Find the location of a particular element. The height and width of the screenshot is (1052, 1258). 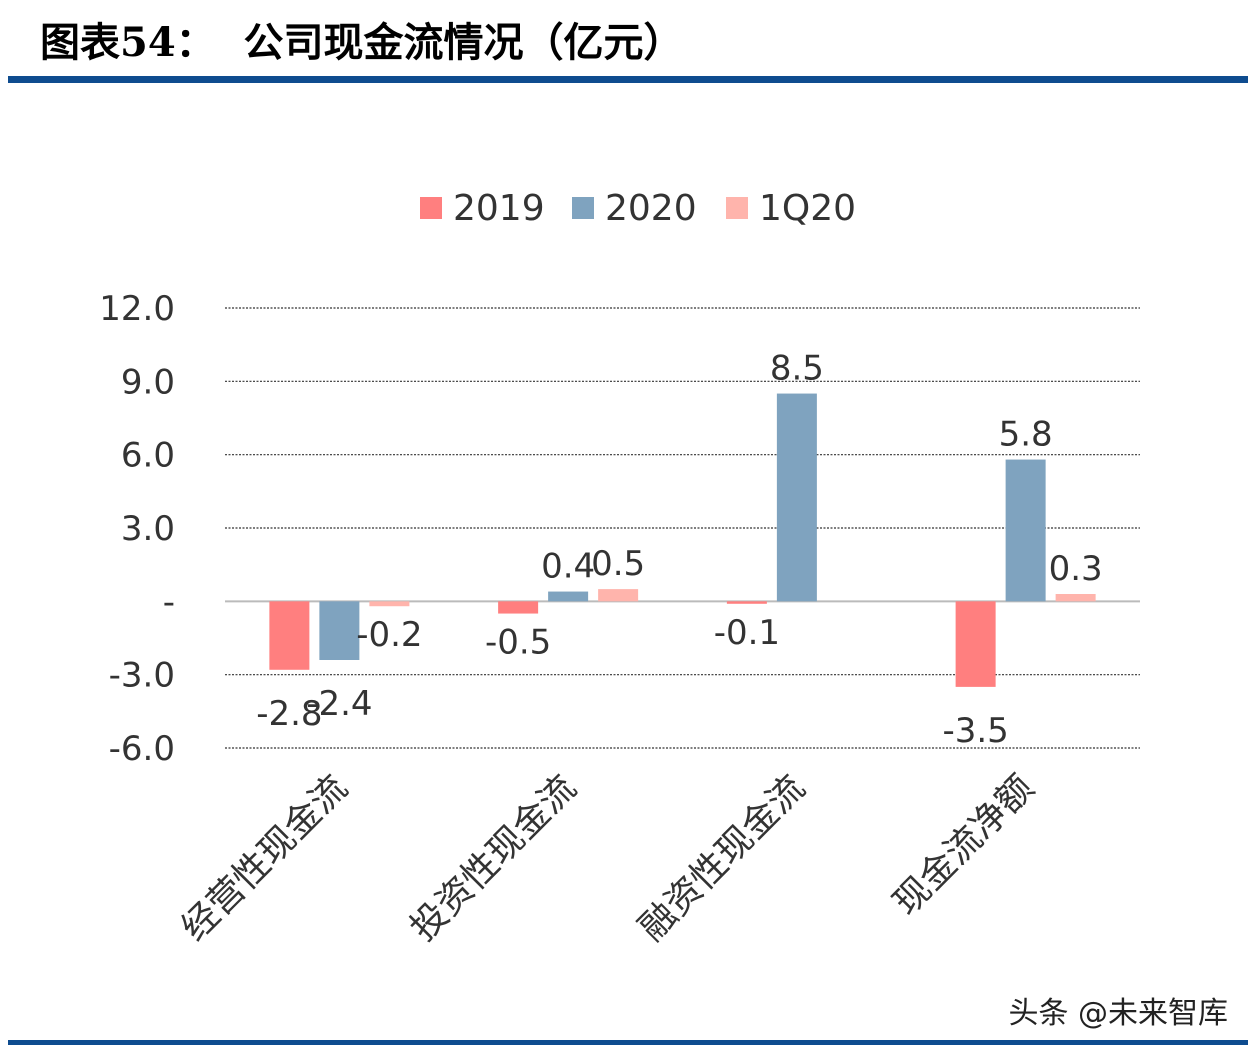

legend-label: 1Q20 is located at coordinates (807, 208).